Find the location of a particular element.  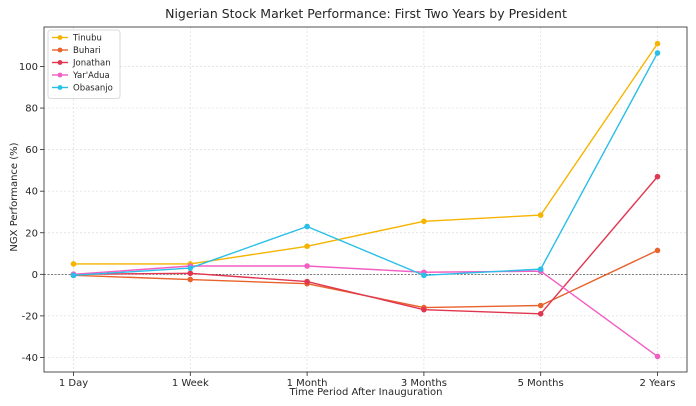

x-axis-label: Time Period After Inauguration is located at coordinates (365, 392).